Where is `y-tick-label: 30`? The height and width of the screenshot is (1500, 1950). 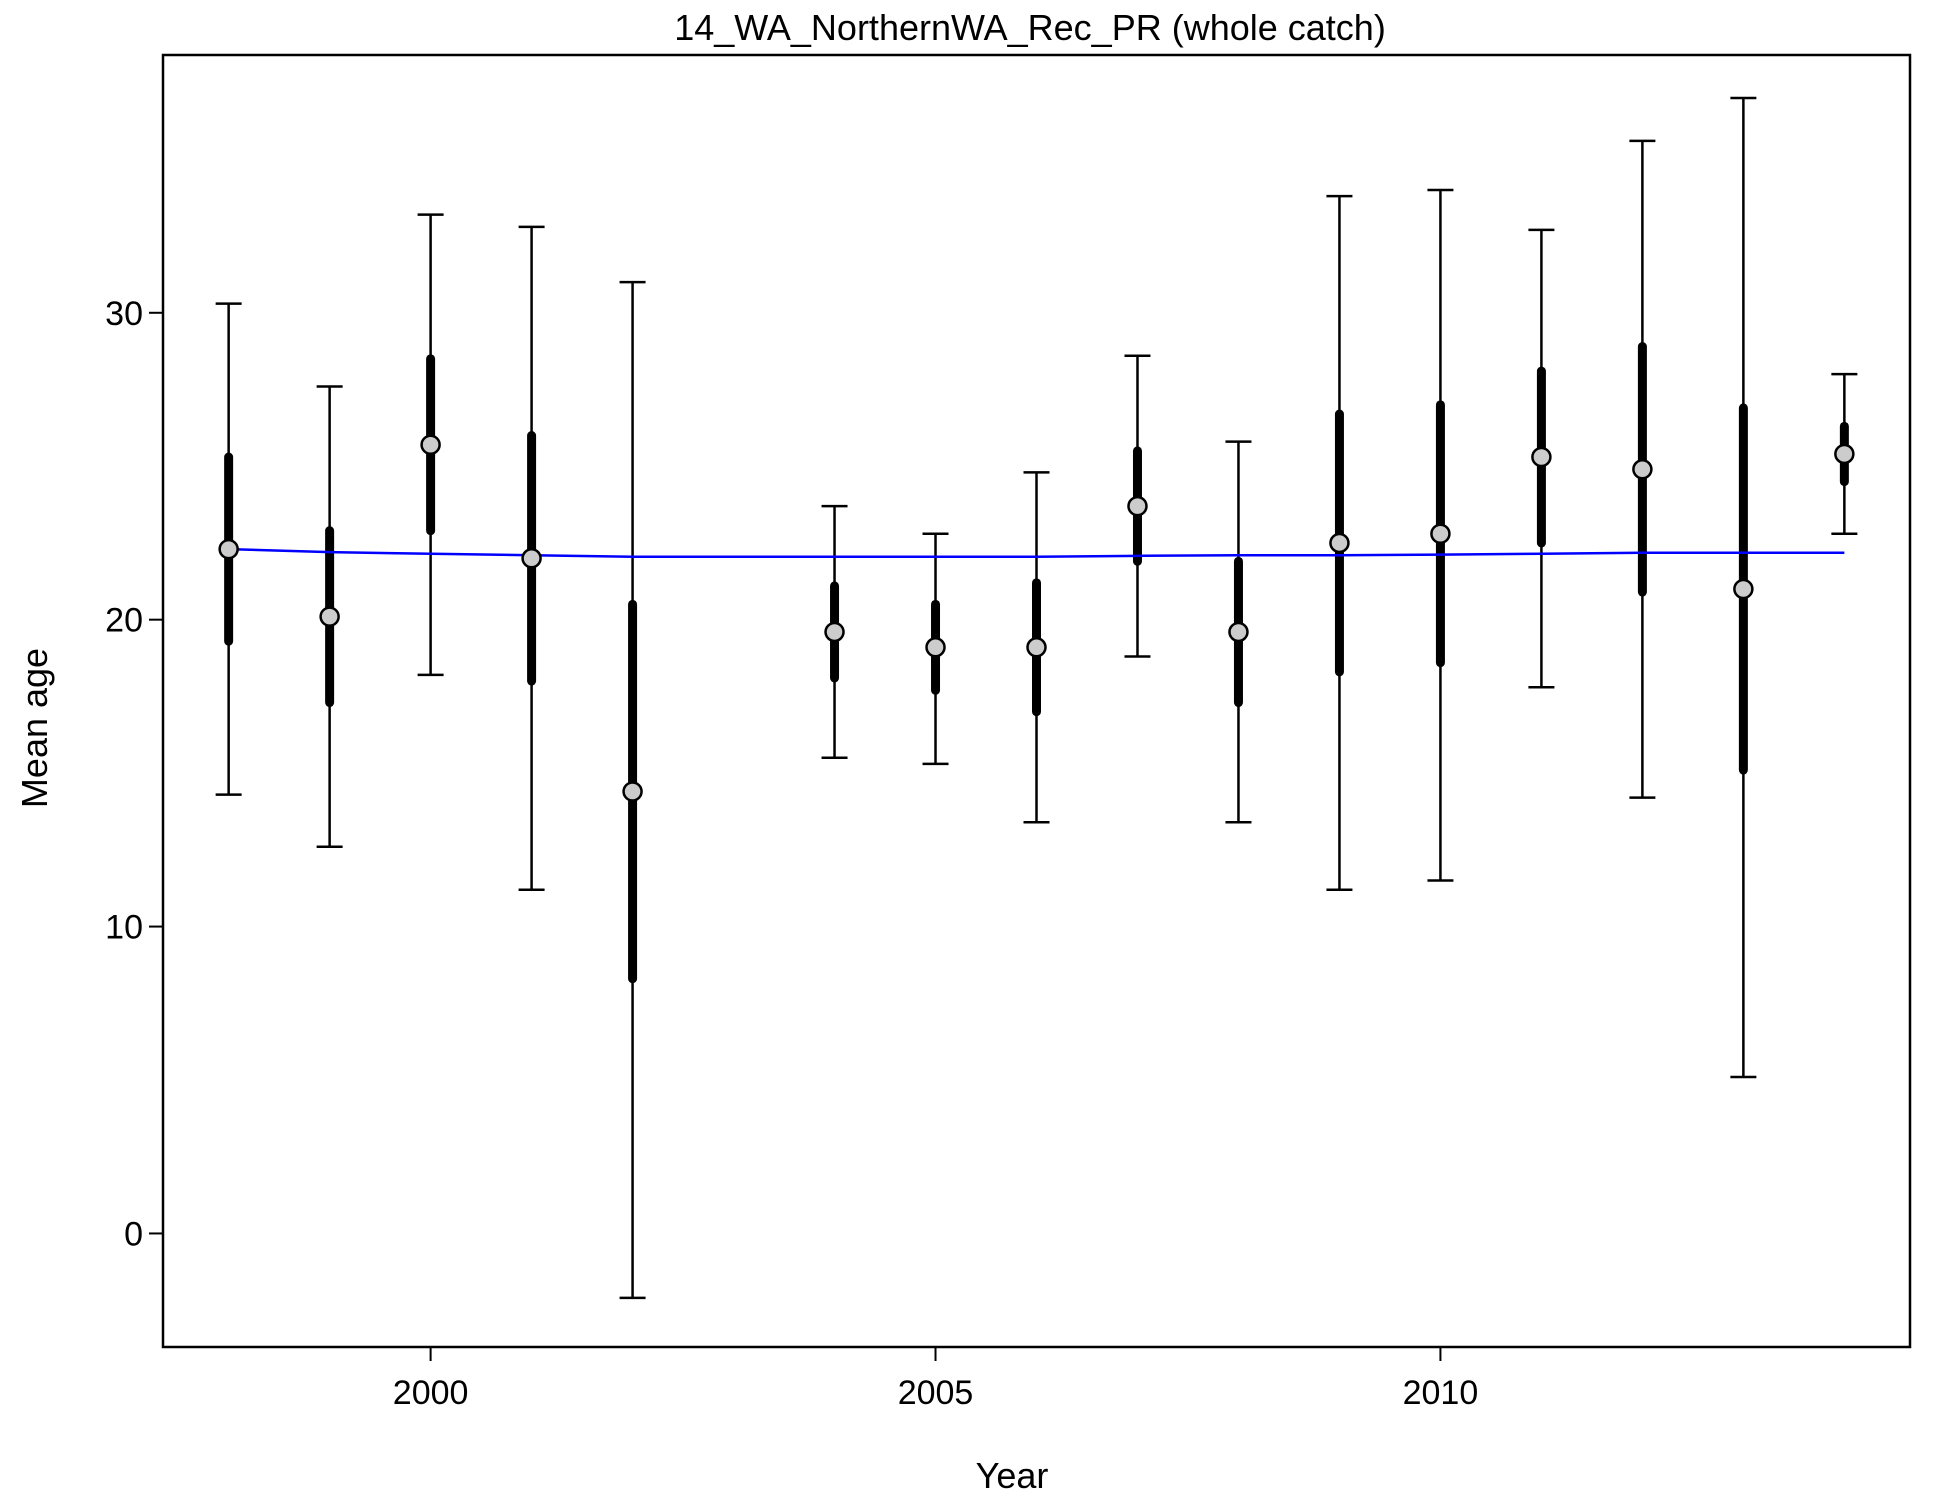 y-tick-label: 30 is located at coordinates (124, 314).